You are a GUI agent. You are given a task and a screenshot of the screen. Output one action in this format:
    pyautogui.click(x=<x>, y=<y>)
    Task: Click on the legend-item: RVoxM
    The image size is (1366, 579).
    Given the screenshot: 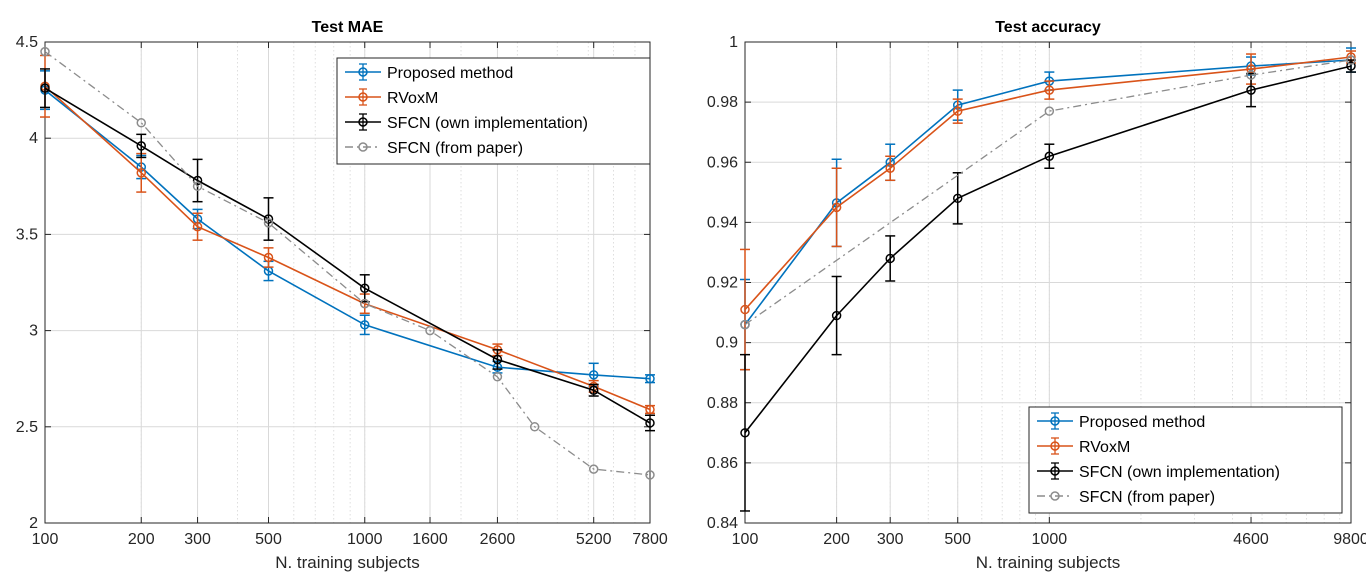 What is the action you would take?
    pyautogui.click(x=1083, y=446)
    